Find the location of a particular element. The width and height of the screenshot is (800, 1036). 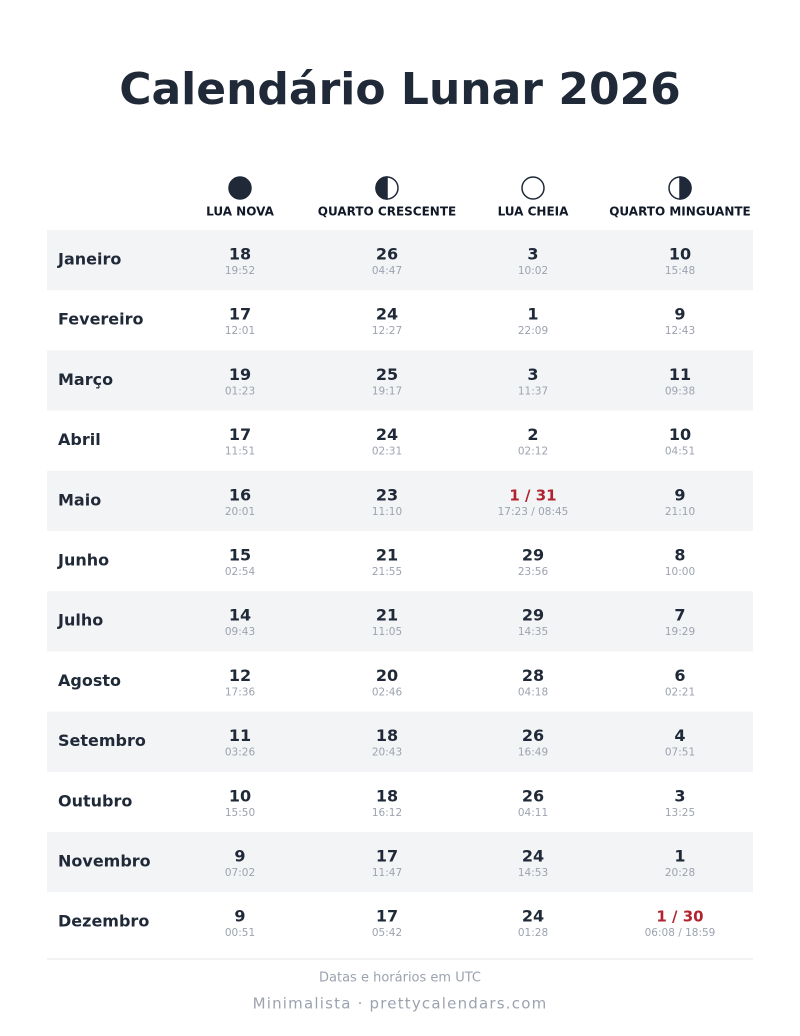

month-label: Setembro is located at coordinates (102, 740).